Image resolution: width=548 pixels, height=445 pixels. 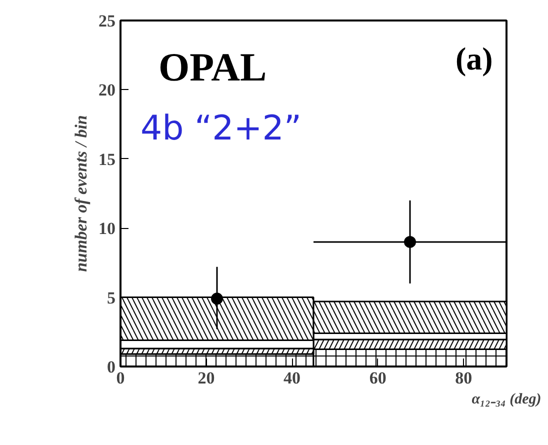 What do you see at coordinates (107, 21) in the screenshot?
I see `y-tick-label: 25` at bounding box center [107, 21].